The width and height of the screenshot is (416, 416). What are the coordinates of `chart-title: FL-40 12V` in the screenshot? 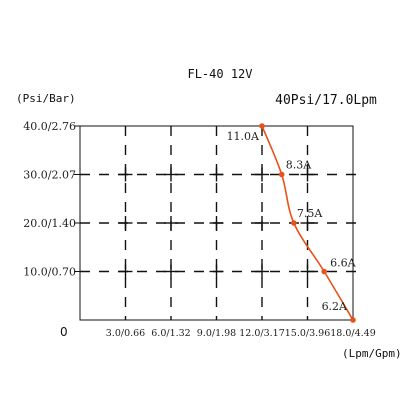 It's located at (219, 74).